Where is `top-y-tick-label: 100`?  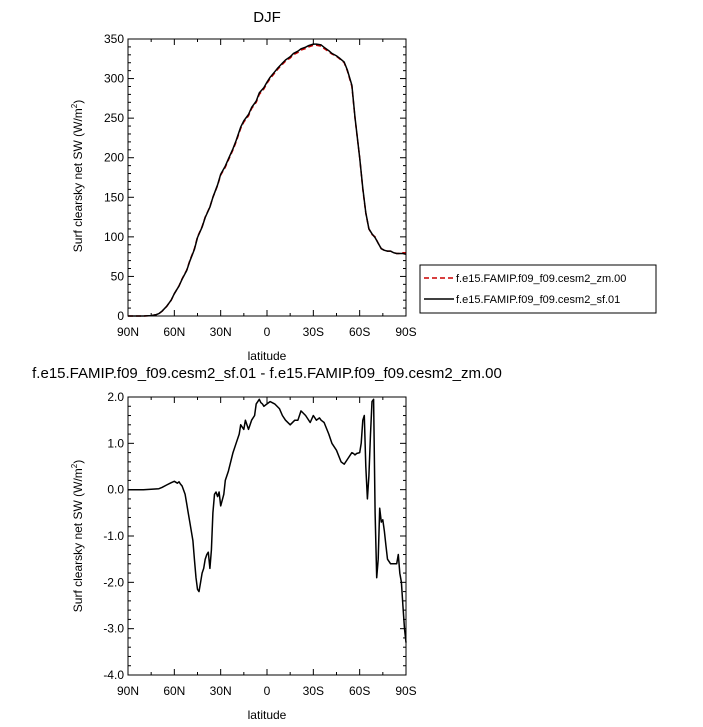
top-y-tick-label: 100 is located at coordinates (114, 237).